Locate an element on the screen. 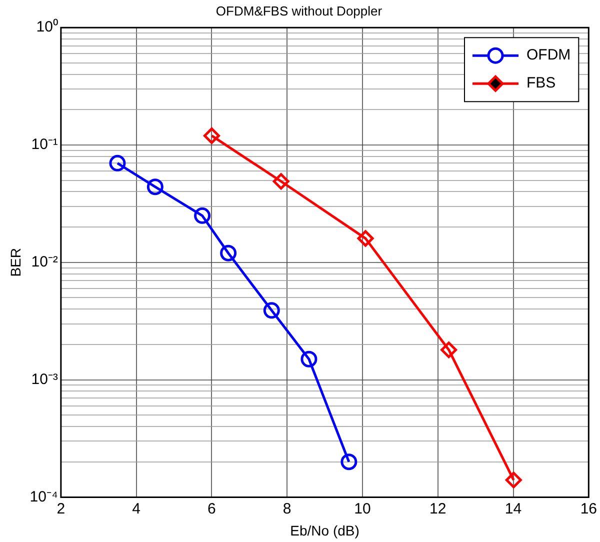  y-axis-title: BER is located at coordinates (15, 262).